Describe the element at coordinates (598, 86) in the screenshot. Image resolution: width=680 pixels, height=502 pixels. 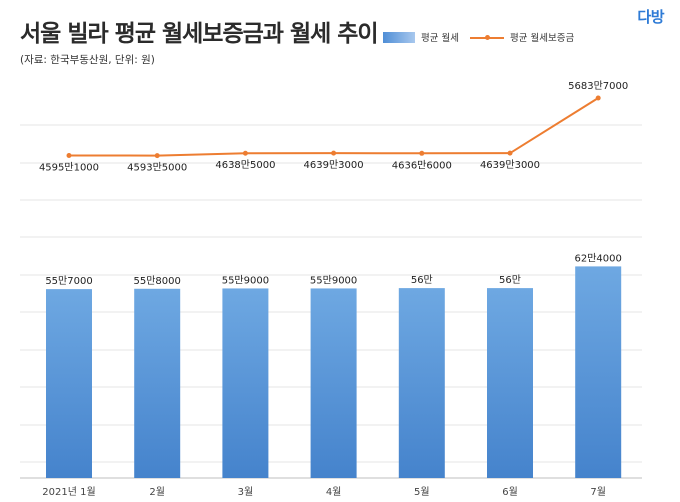
I see `line-value-label: 5683만7000` at that location.